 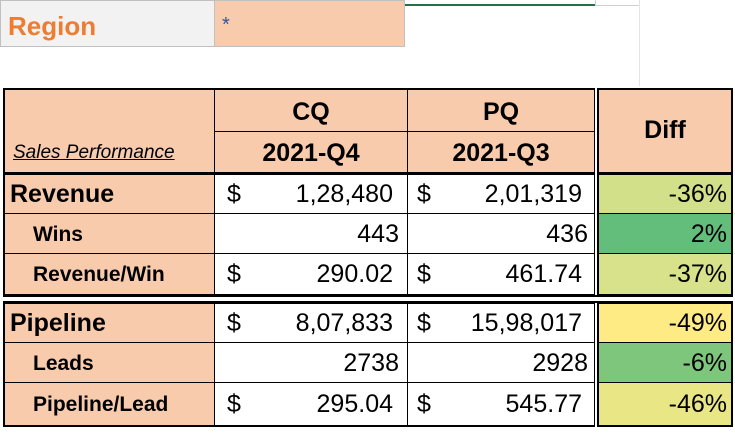 I want to click on diff-cell-pipeline-per-lead: -46%, so click(x=665, y=404).